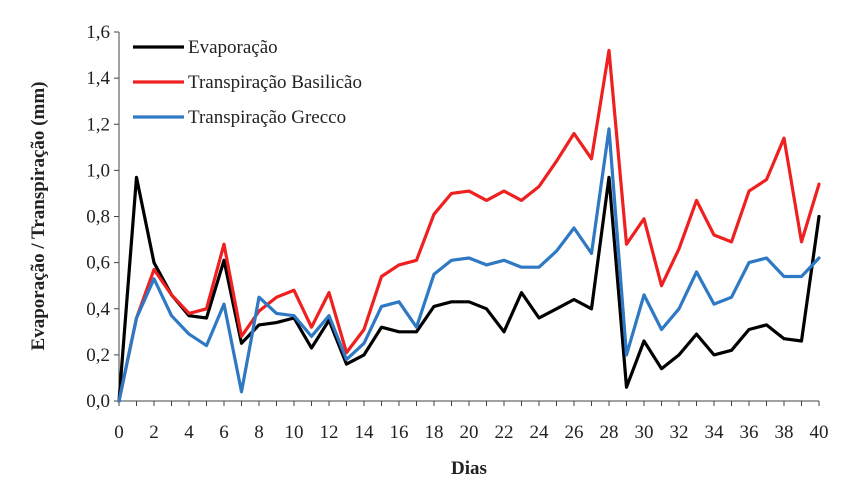  I want to click on x-tick-label: 38, so click(784, 432).